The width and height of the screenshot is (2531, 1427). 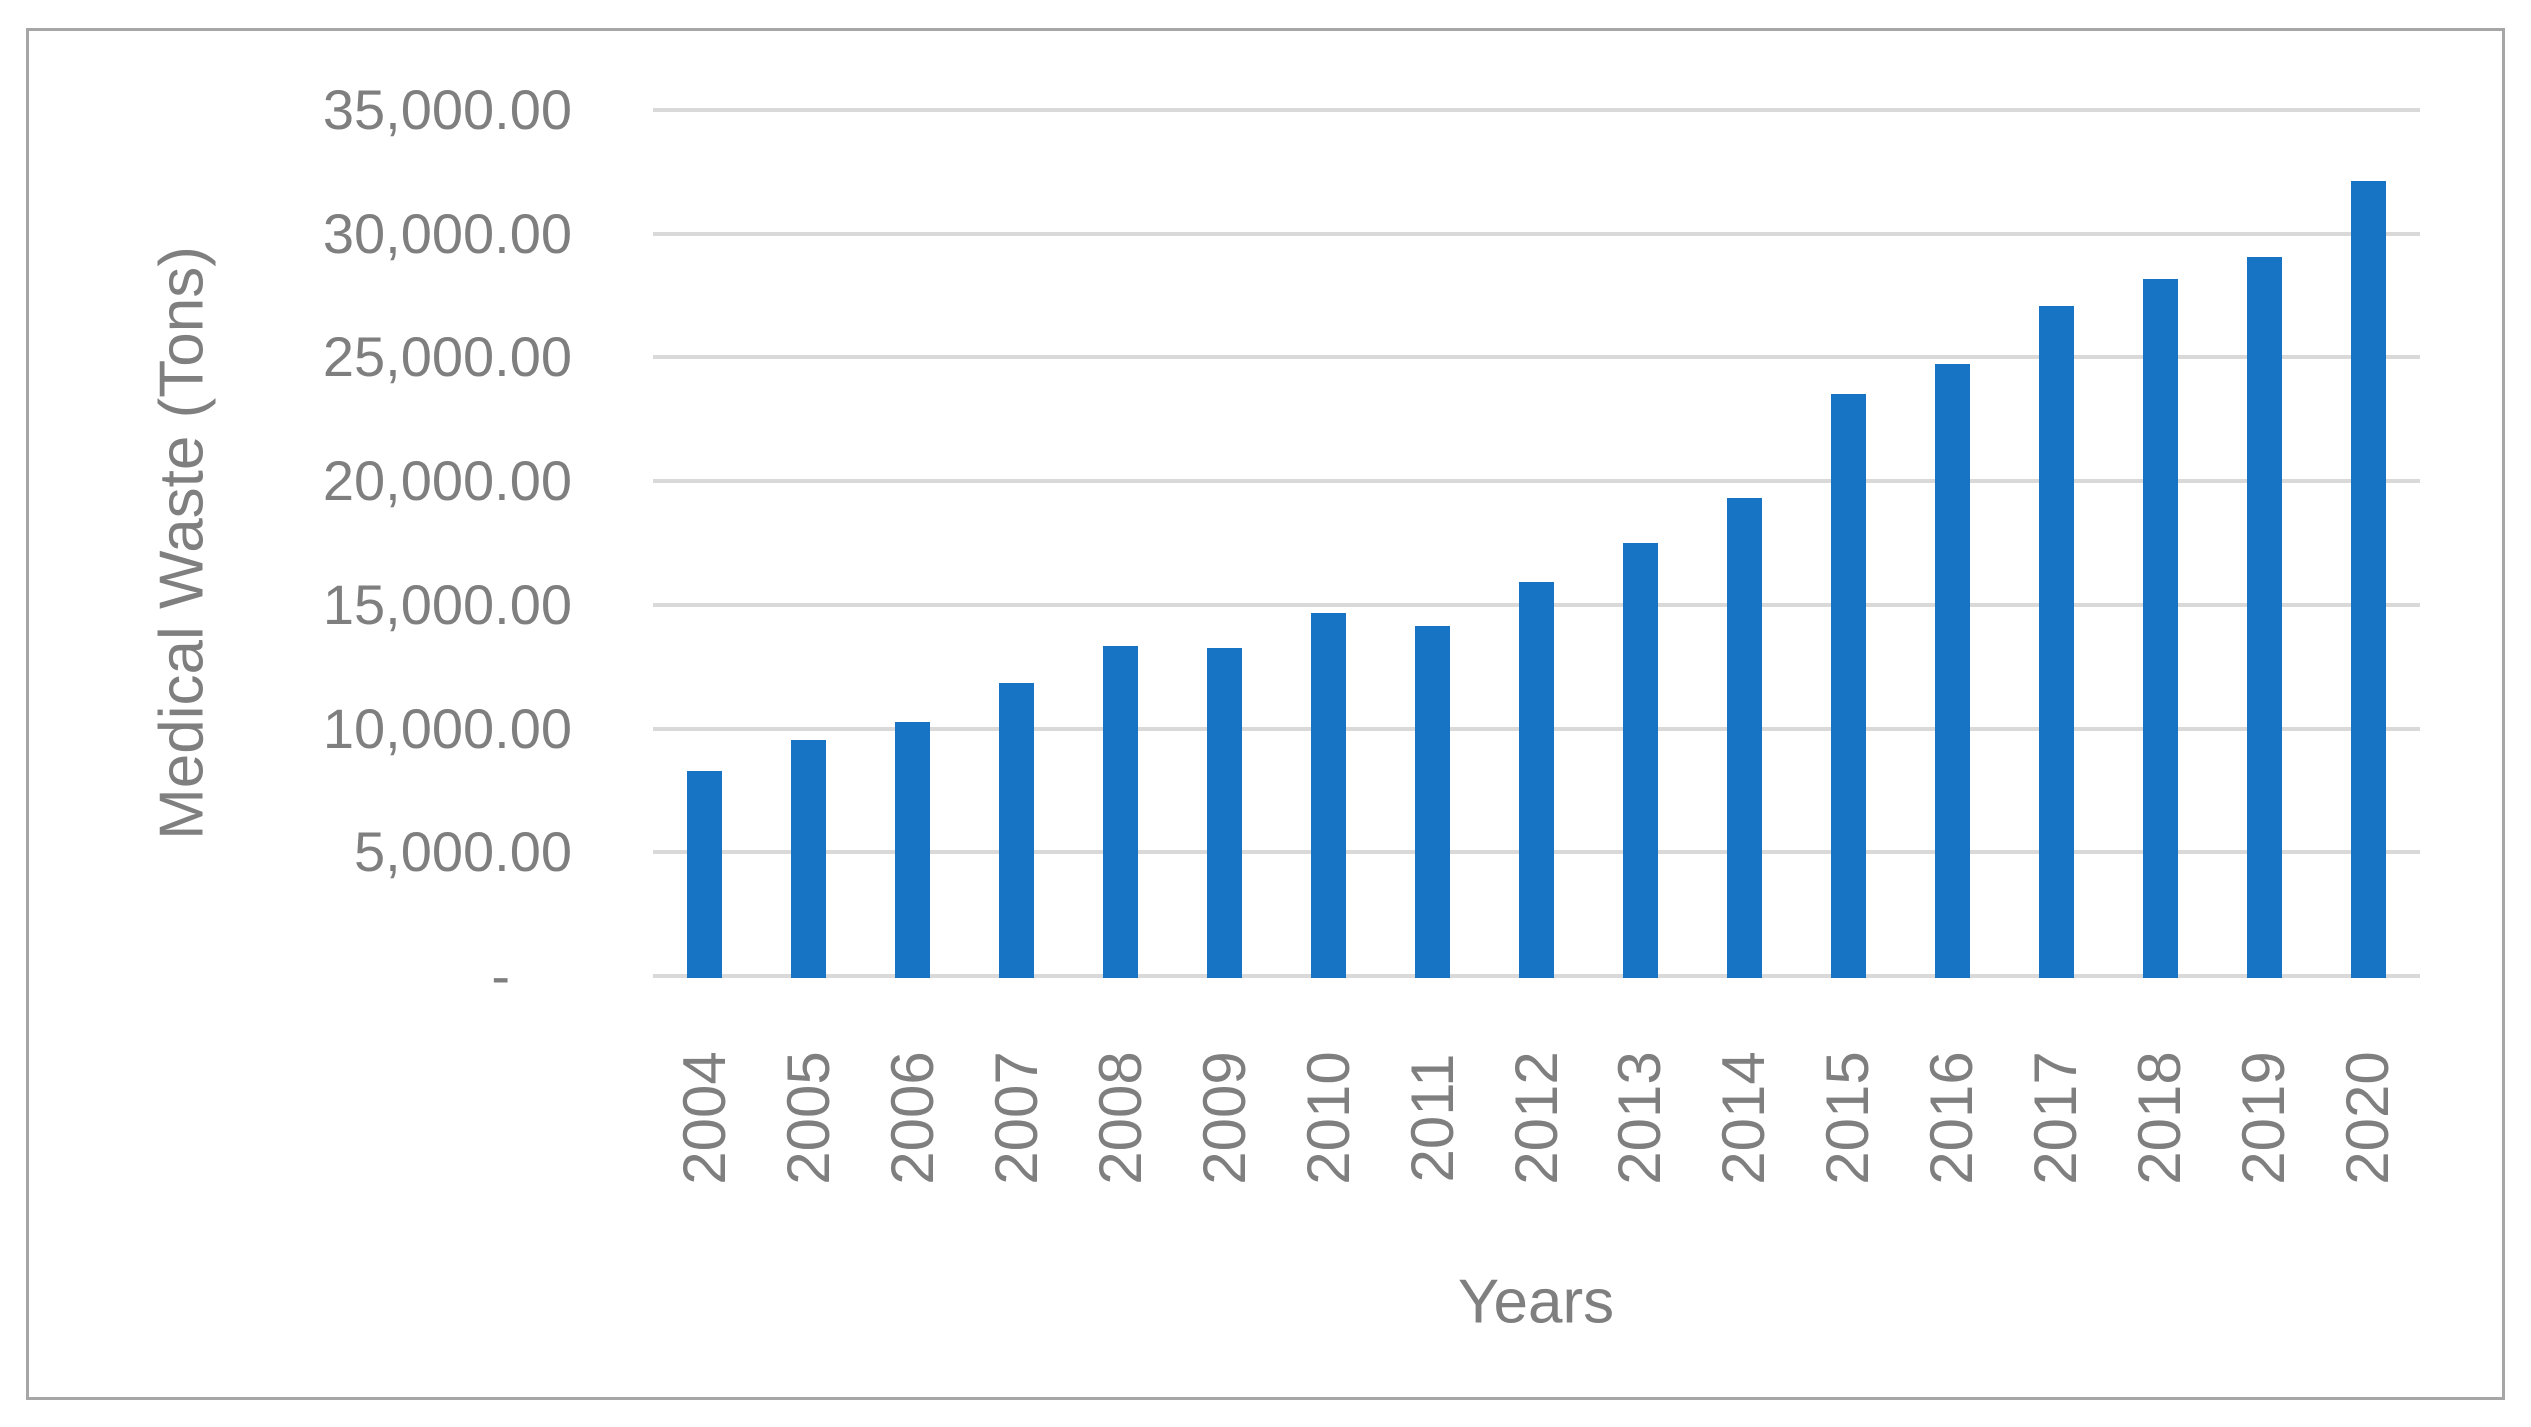 What do you see at coordinates (447, 233) in the screenshot?
I see `y-tick-label-30000: 30,000.00` at bounding box center [447, 233].